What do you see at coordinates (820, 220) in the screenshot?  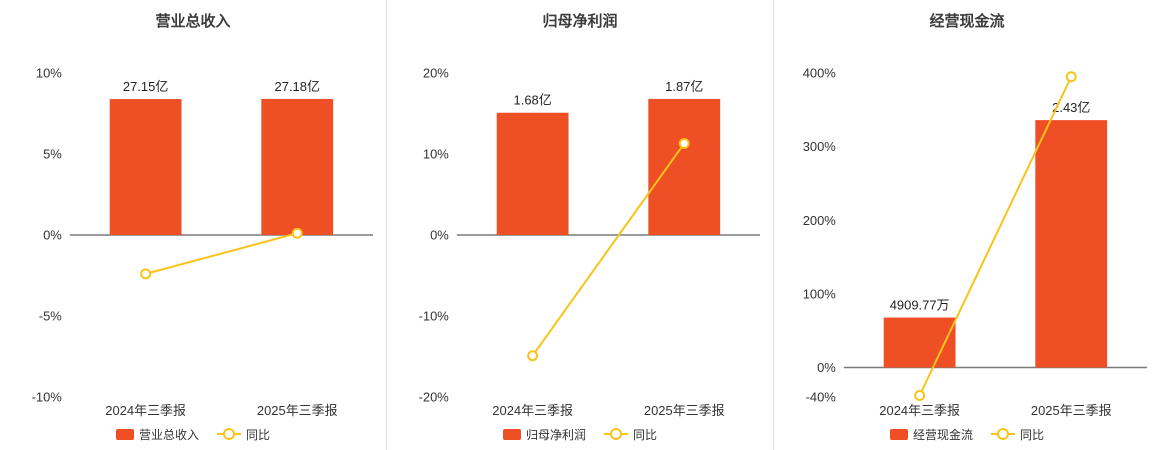 I see `y-tick-label: 200%` at bounding box center [820, 220].